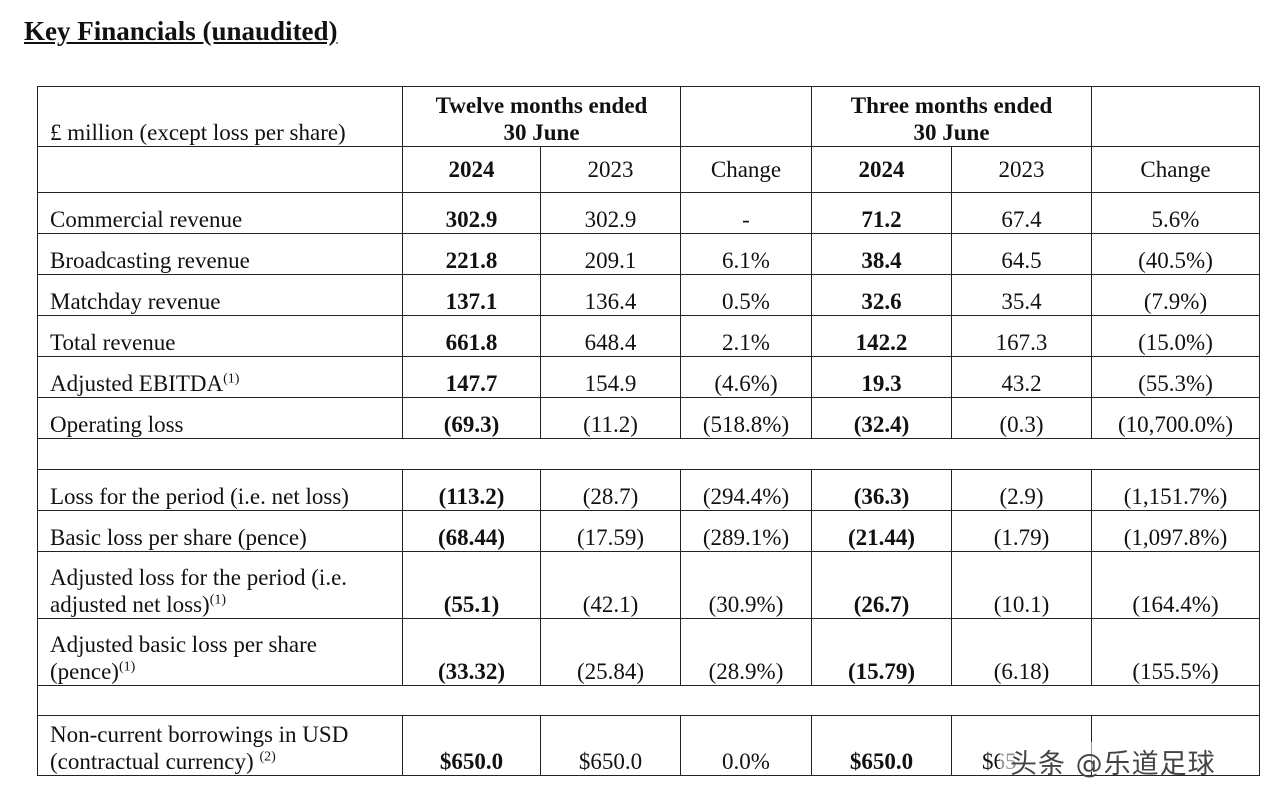 Image resolution: width=1280 pixels, height=798 pixels. I want to click on cell: 661.8, so click(471, 336).